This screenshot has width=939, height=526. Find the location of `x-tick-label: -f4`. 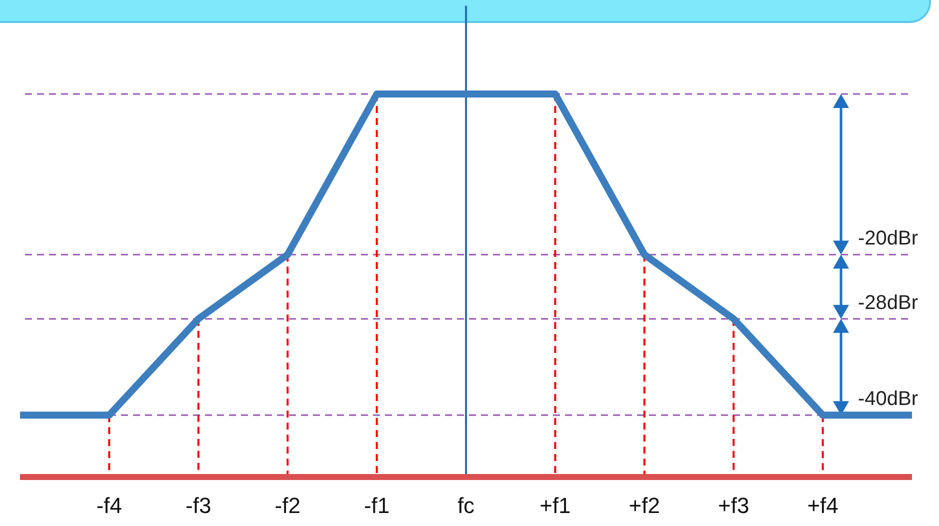

x-tick-label: -f4 is located at coordinates (109, 505).